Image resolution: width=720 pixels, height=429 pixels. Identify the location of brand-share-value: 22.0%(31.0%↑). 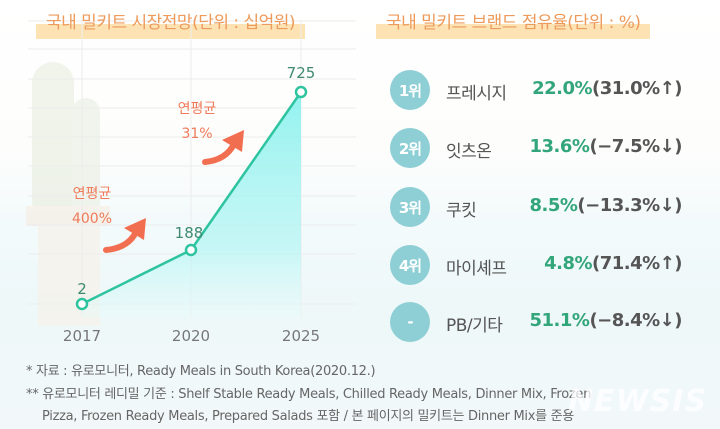
(607, 88).